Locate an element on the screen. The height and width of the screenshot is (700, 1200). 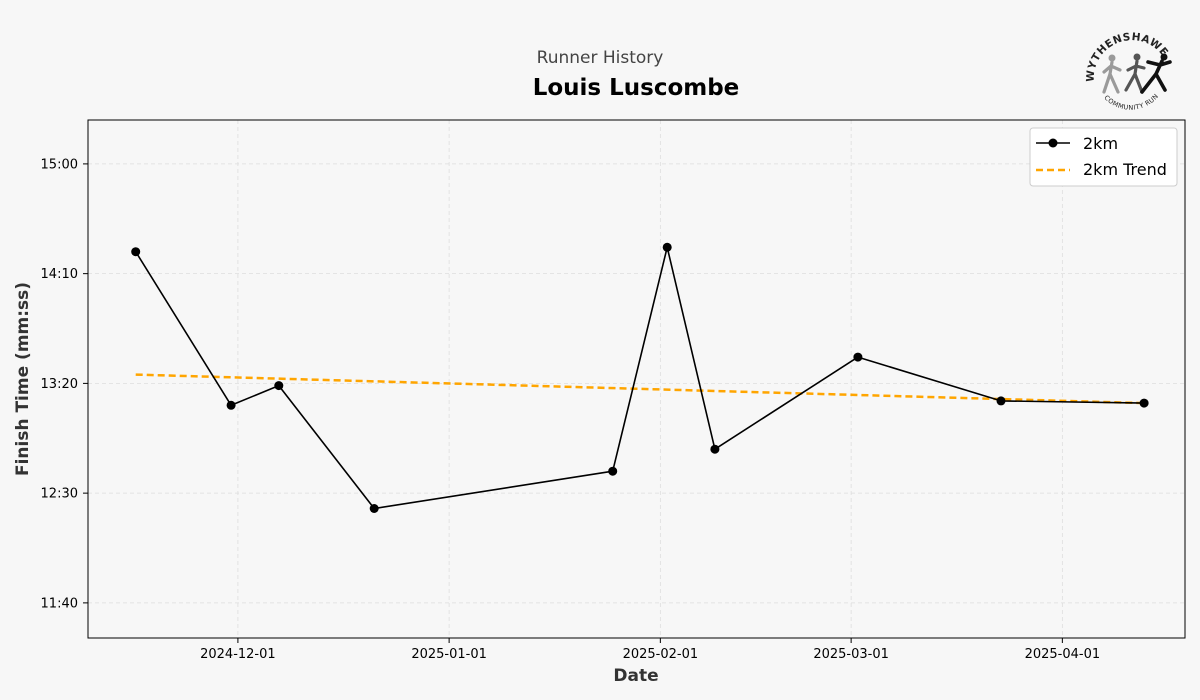
y-tick-label: 11:40 is located at coordinates (59, 603).